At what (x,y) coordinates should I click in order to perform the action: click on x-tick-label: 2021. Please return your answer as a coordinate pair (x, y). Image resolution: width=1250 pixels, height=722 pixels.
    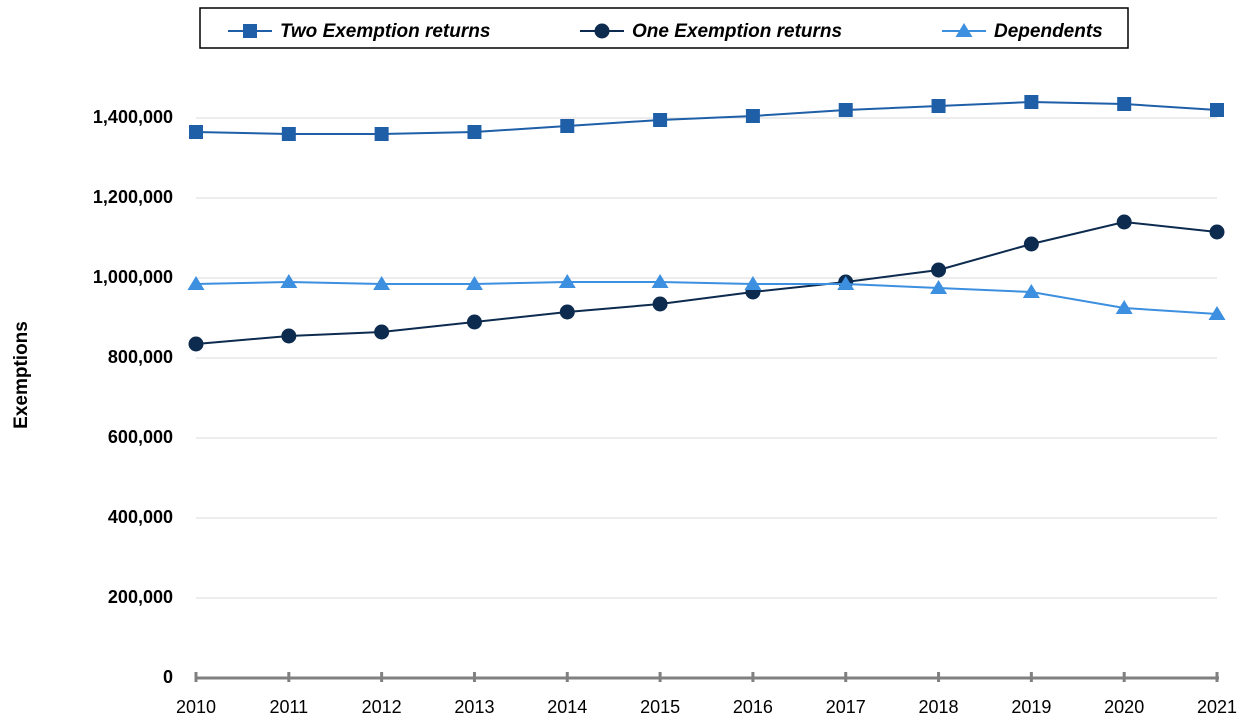
    Looking at the image, I should click on (1217, 707).